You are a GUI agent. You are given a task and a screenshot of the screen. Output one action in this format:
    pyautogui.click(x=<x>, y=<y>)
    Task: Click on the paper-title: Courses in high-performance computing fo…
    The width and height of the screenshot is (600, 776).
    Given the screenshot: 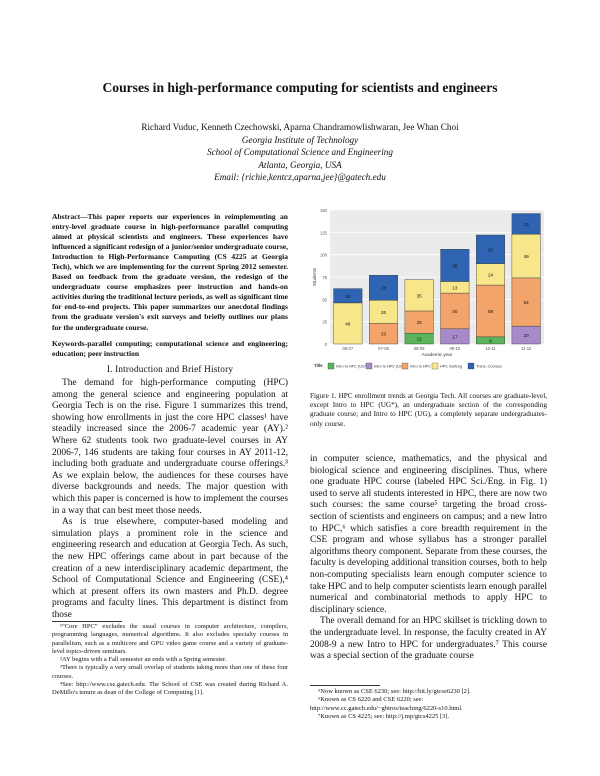 What is the action you would take?
    pyautogui.click(x=300, y=87)
    